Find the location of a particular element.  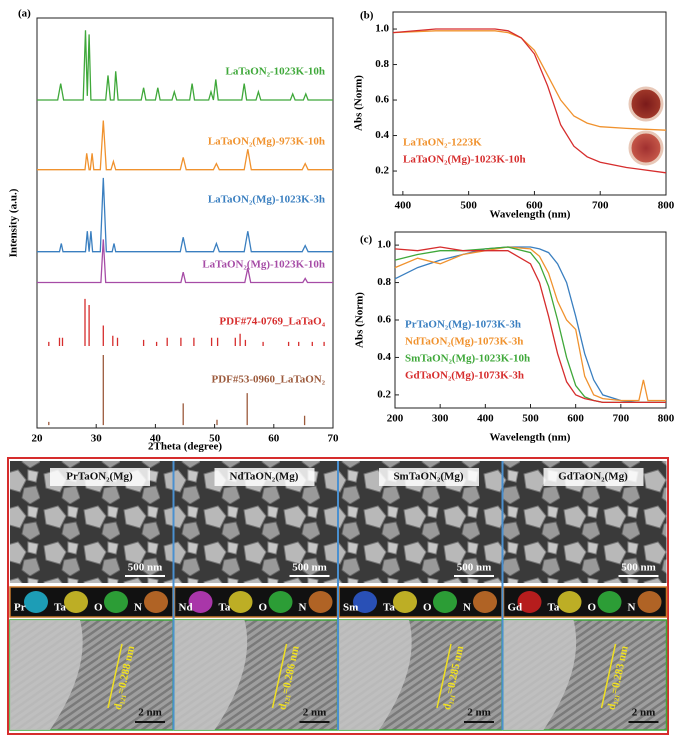

element-label: Sm is located at coordinates (350, 608).